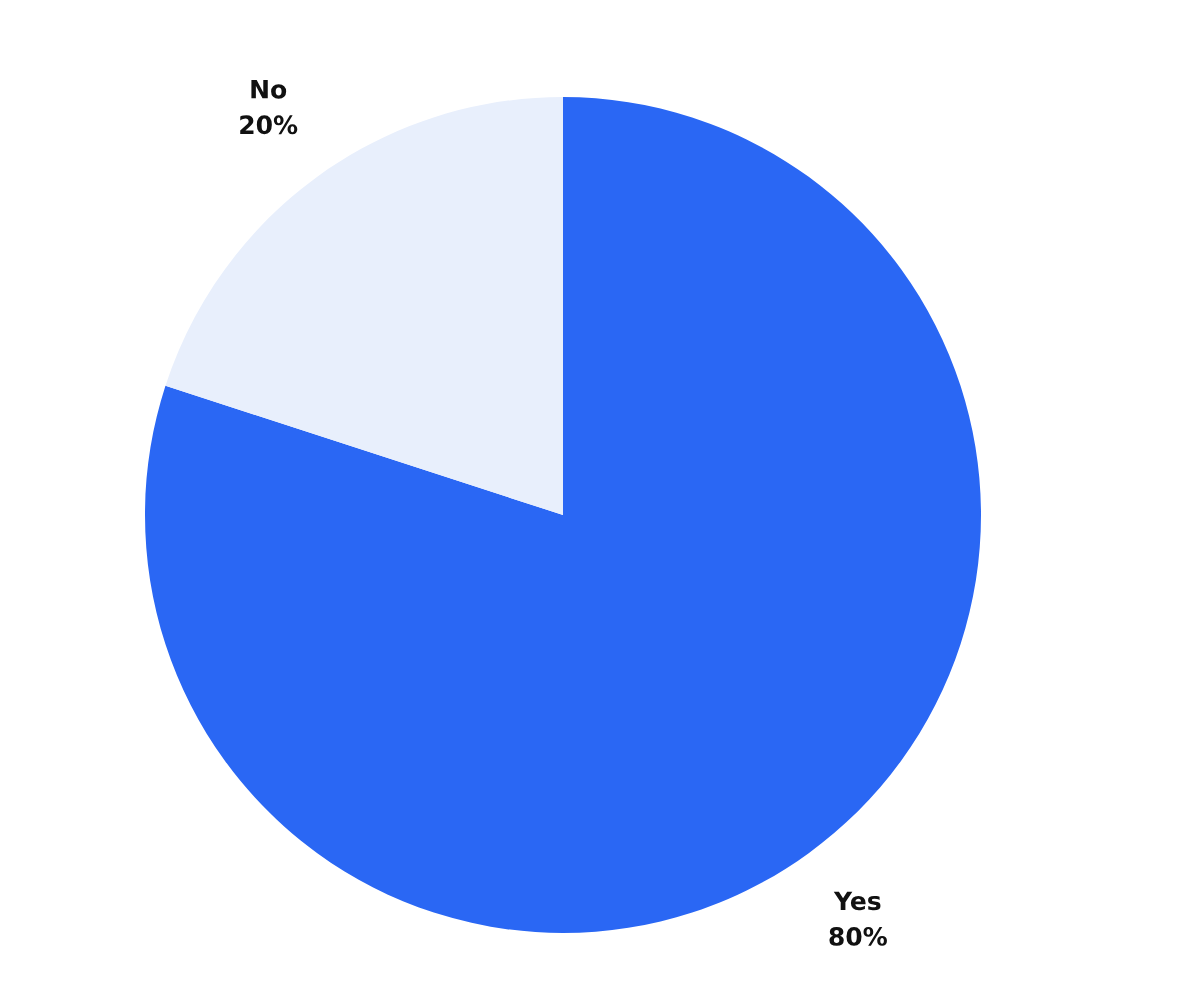 The width and height of the screenshot is (1182, 996). Describe the element at coordinates (269, 125) in the screenshot. I see `data-label: 20%` at that location.